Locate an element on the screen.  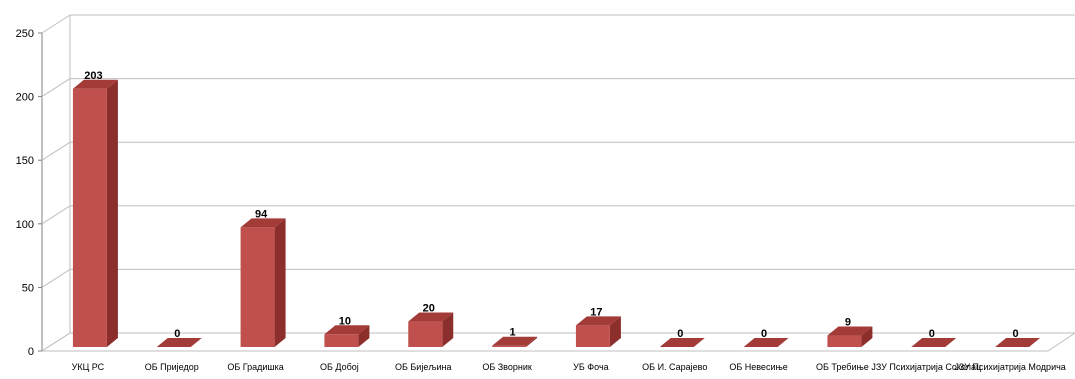
x-tick-label: УБ Фоча is located at coordinates (590, 367).